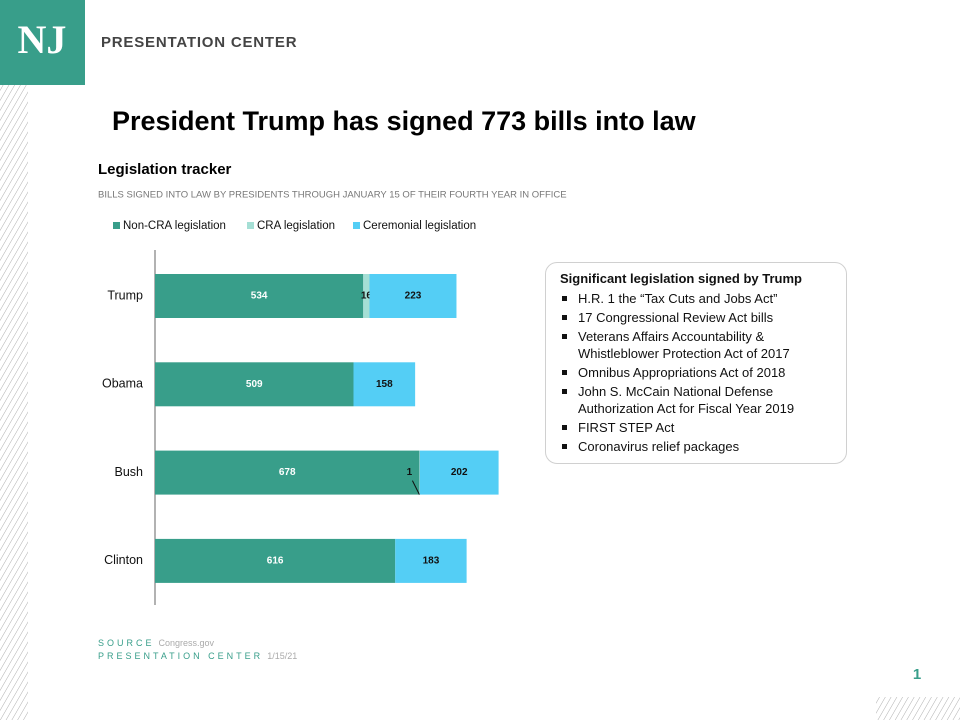 The width and height of the screenshot is (960, 720). What do you see at coordinates (199, 42) in the screenshot?
I see `brand: PRESENTATION CENTER` at bounding box center [199, 42].